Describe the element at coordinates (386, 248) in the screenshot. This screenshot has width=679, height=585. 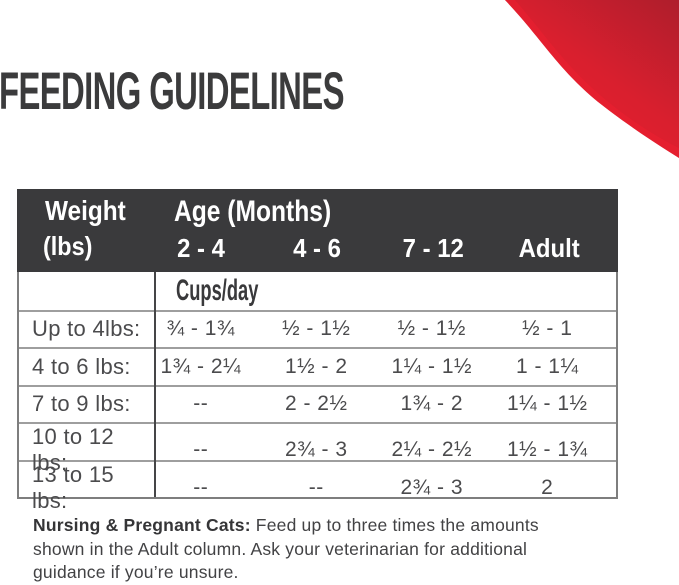
I see `age-subcolumn-row: 2 - 4 4 - 6 7 - 12 Adult` at that location.